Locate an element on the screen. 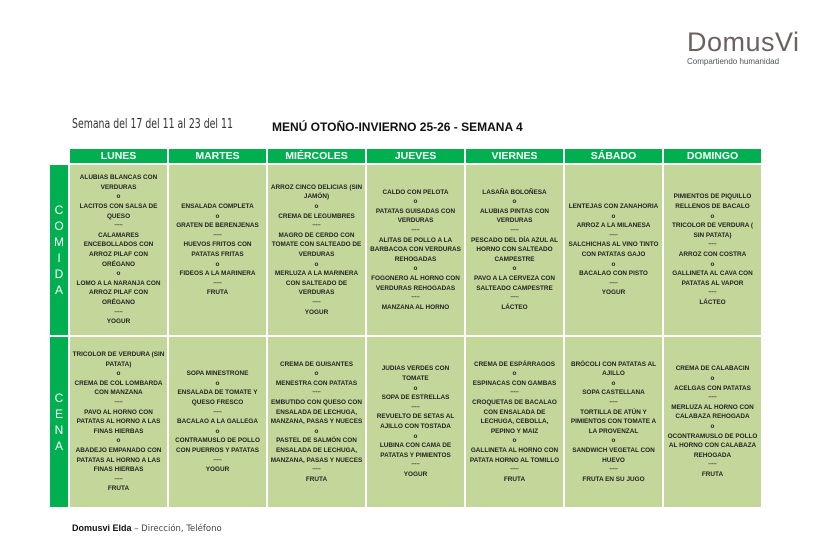  week-label: Semana del 17 del 11 al 23 del 11 is located at coordinates (152, 124).